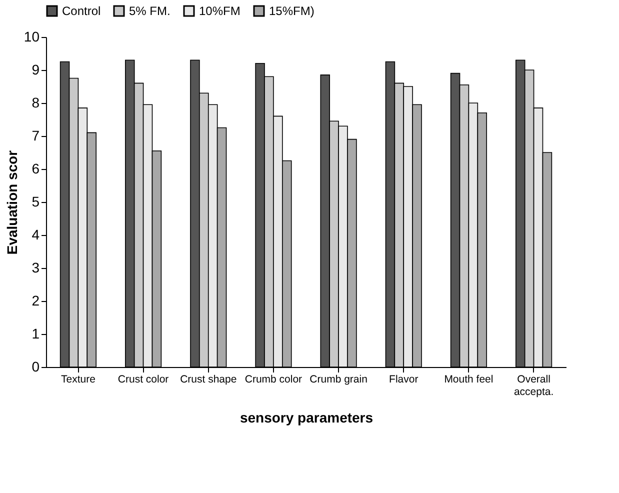 The height and width of the screenshot is (493, 619). Describe the element at coordinates (36, 70) in the screenshot. I see `y-tick-label: 9` at that location.